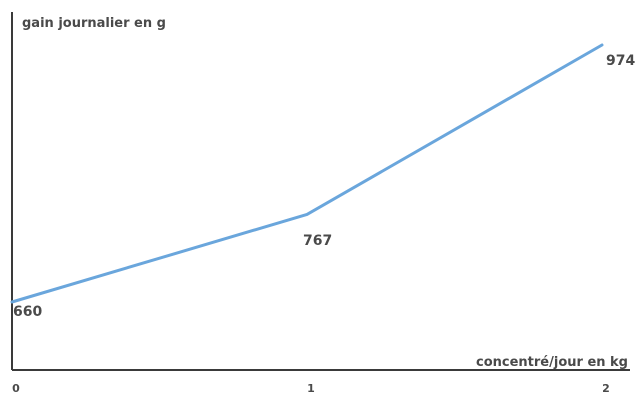  I want to click on x-tick-label: 2, so click(606, 388).